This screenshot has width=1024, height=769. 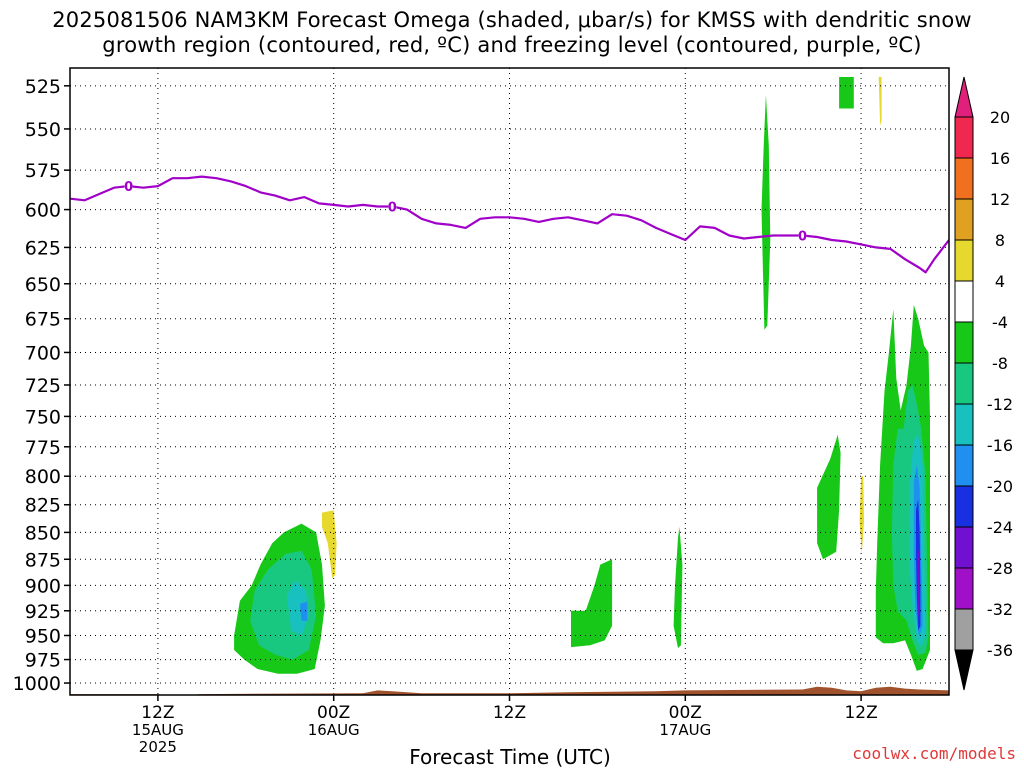 I want to click on x-tick-label: 16AUG, so click(x=334, y=730).